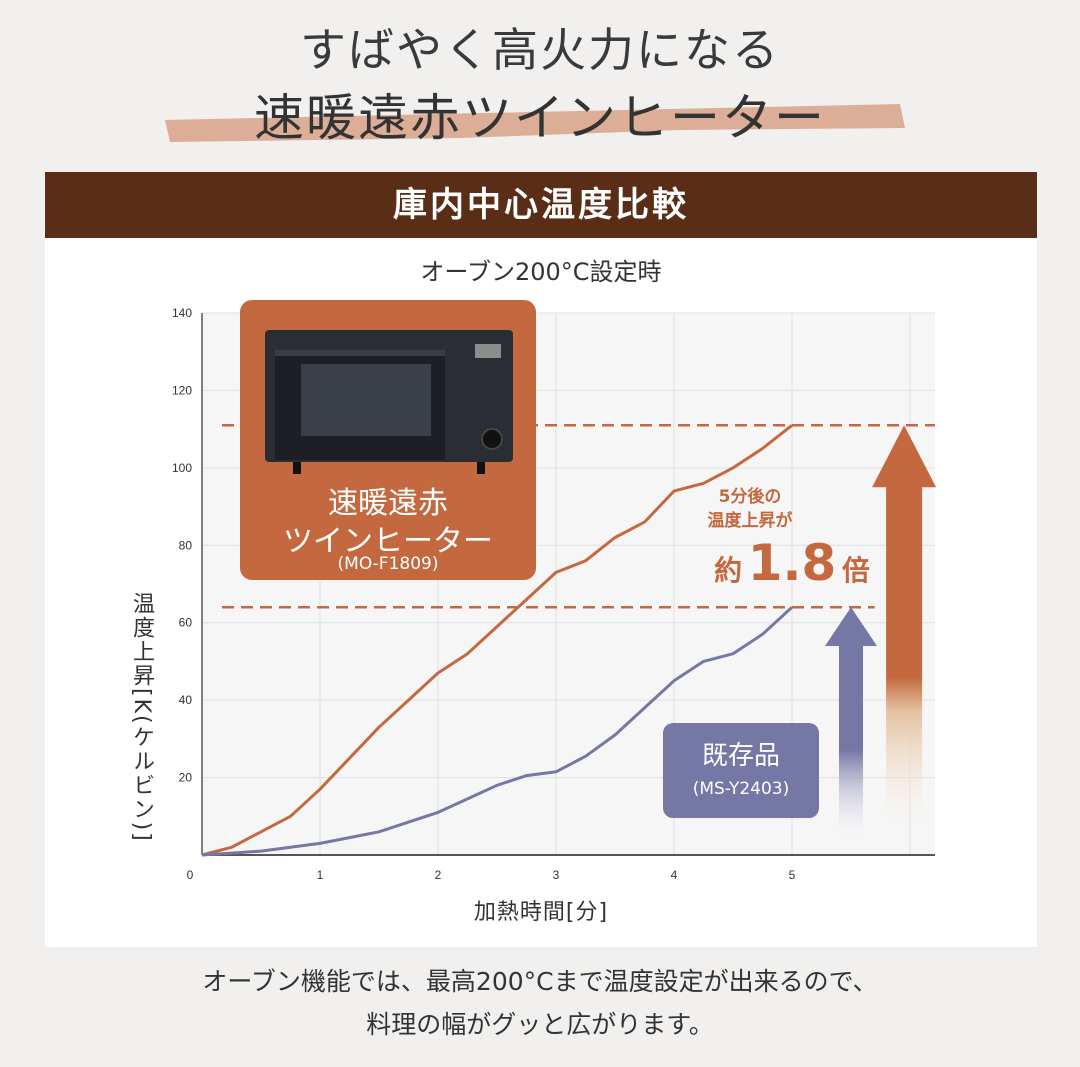 This screenshot has width=1080, height=1067. Describe the element at coordinates (190, 875) in the screenshot. I see `x-tick-label: 0` at that location.